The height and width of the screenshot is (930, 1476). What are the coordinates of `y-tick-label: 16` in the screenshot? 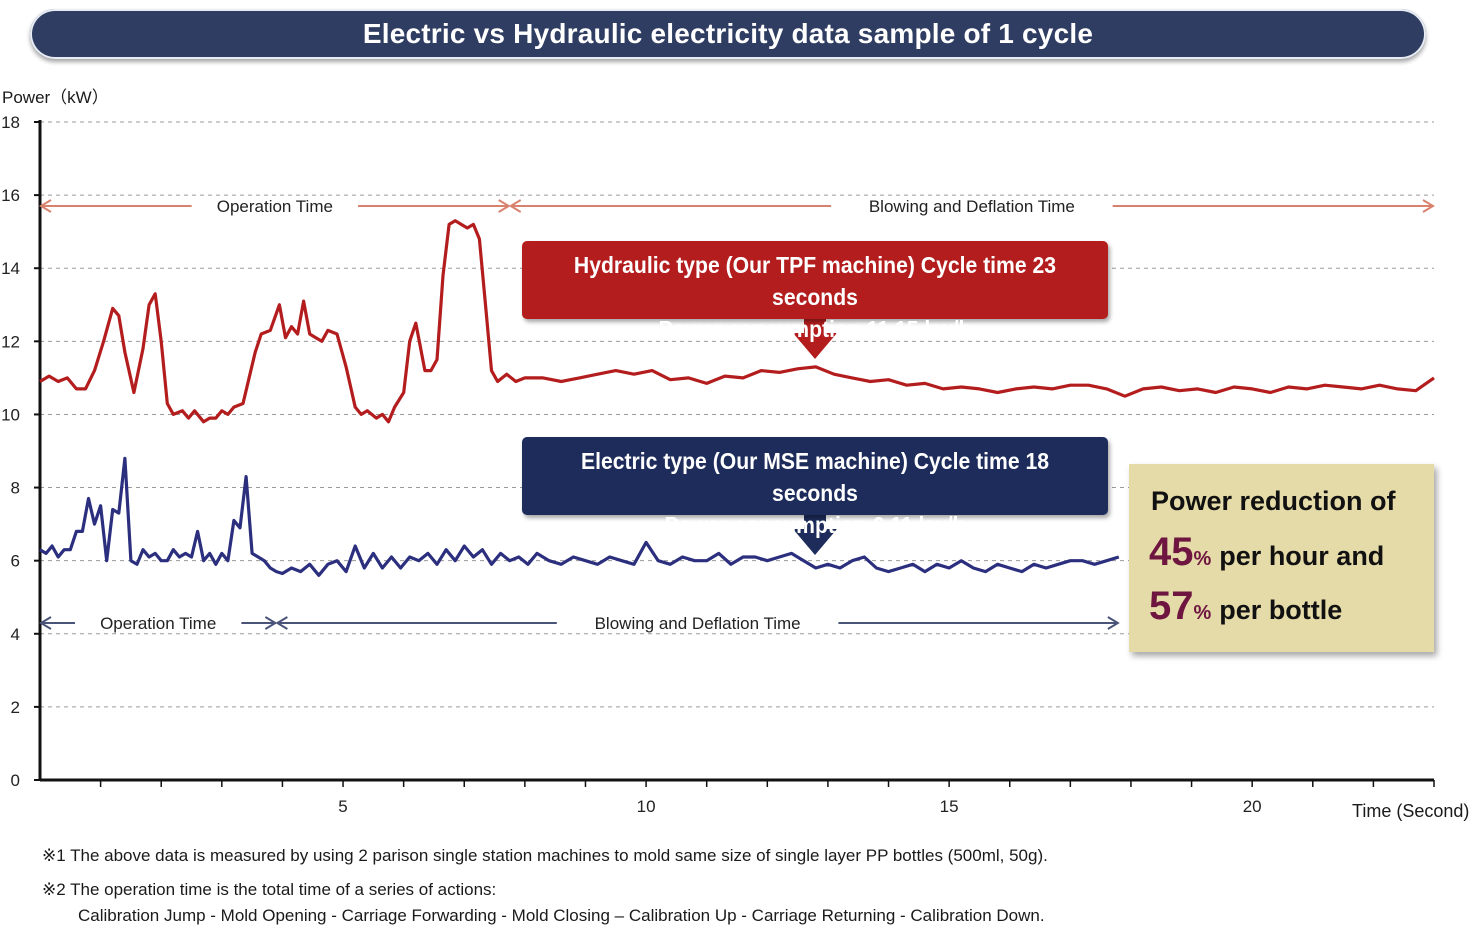 It's located at (10, 195).